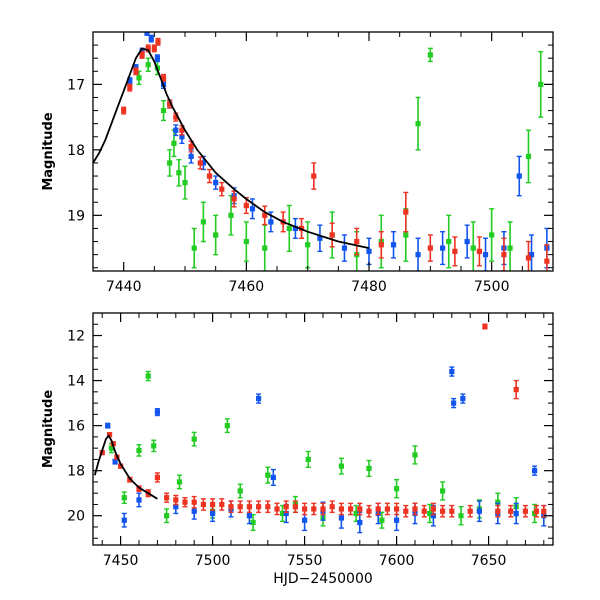  Describe the element at coordinates (305, 561) in the screenshot. I see `x-tick-label: 7550` at that location.